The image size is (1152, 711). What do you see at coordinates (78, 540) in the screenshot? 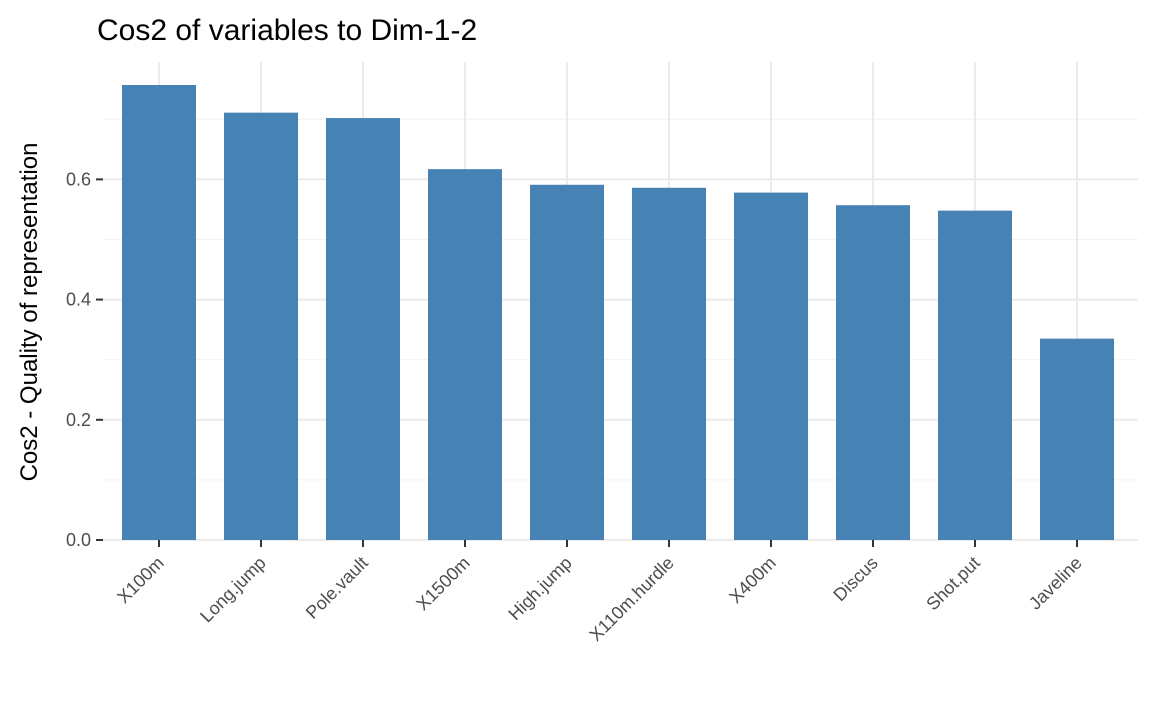
I see `y-tick-label: 0.0` at bounding box center [78, 540].